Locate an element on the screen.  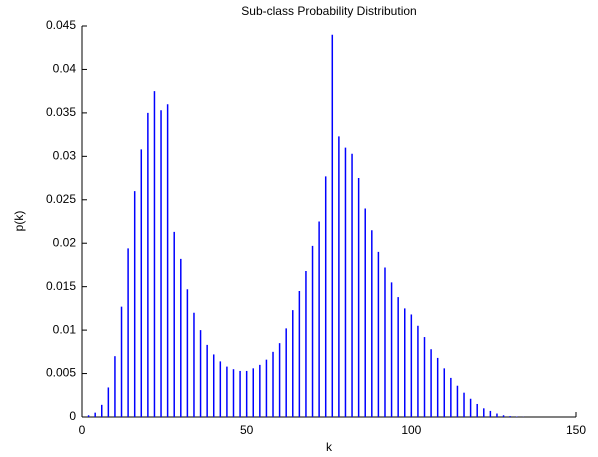
x-axis-label: k is located at coordinates (329, 447).